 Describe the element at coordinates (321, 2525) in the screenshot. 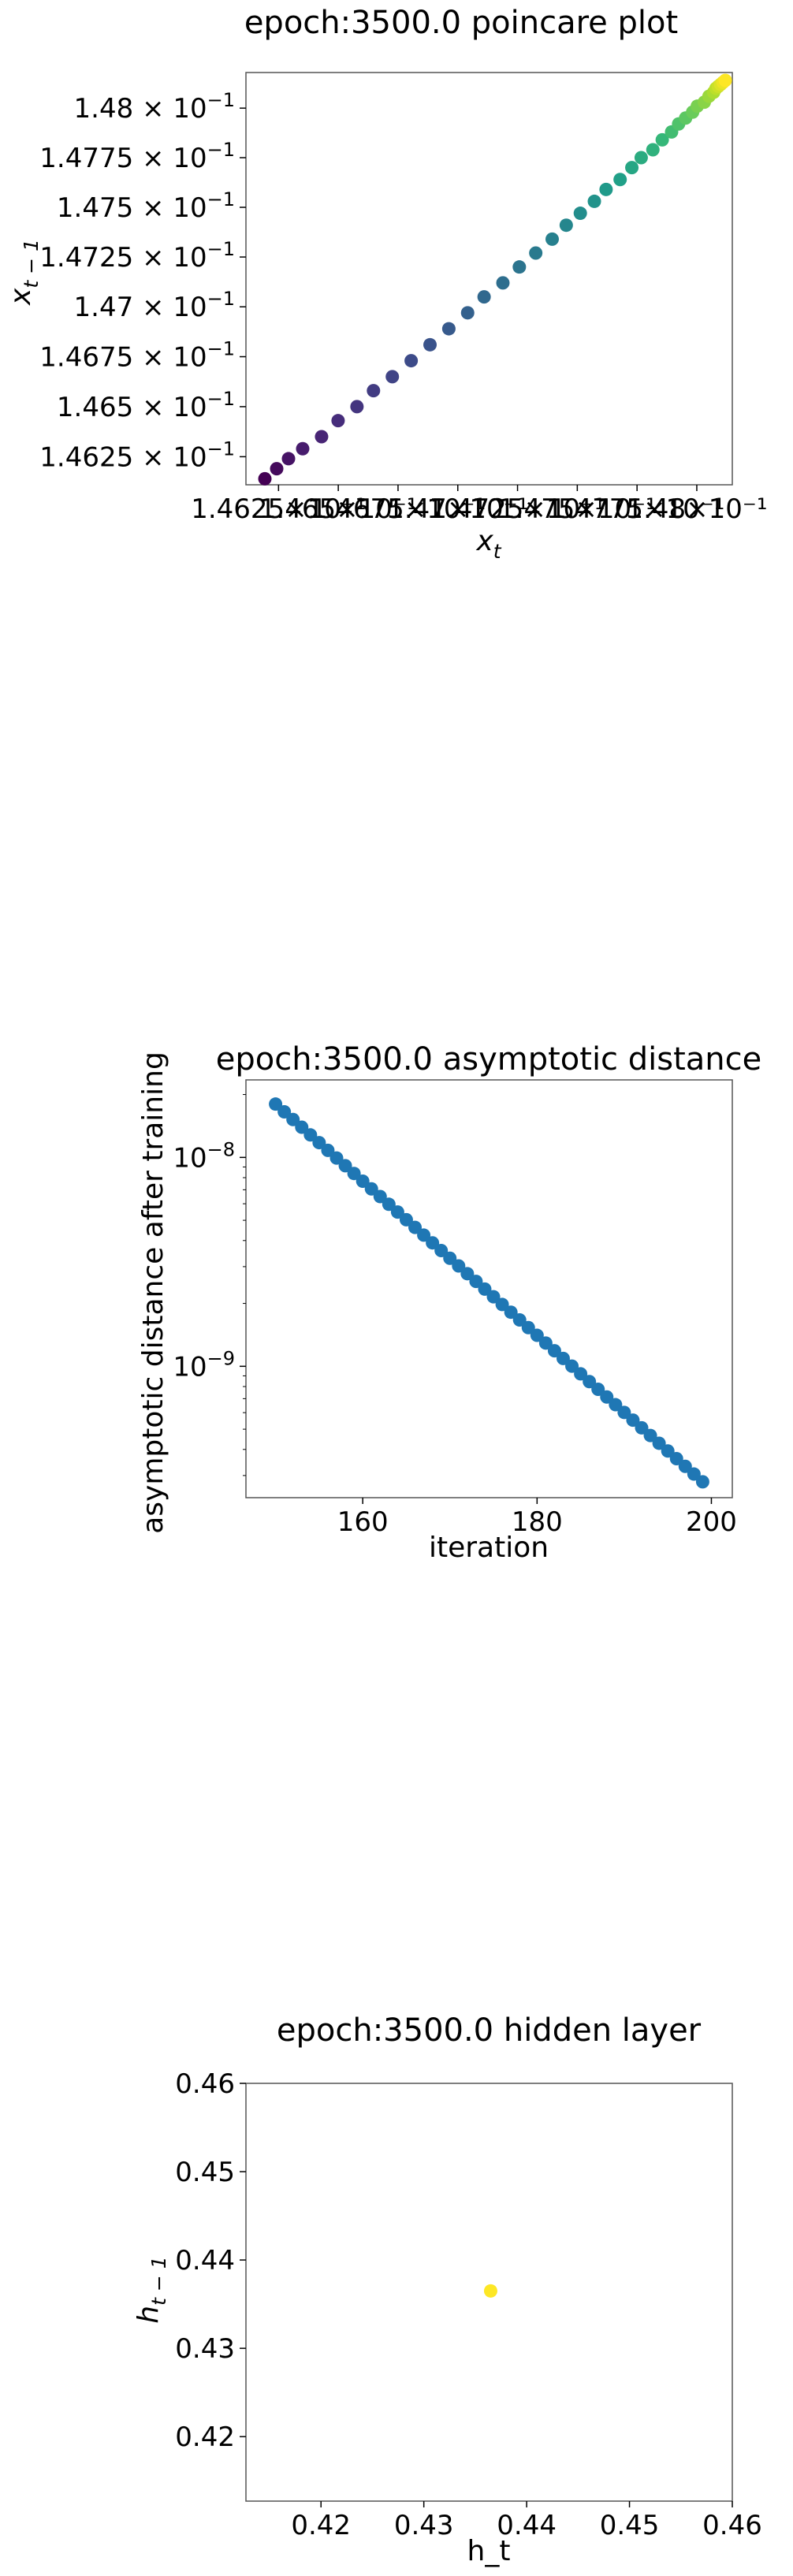

I see `hidden-layer-x-tick-label: 0.42` at that location.